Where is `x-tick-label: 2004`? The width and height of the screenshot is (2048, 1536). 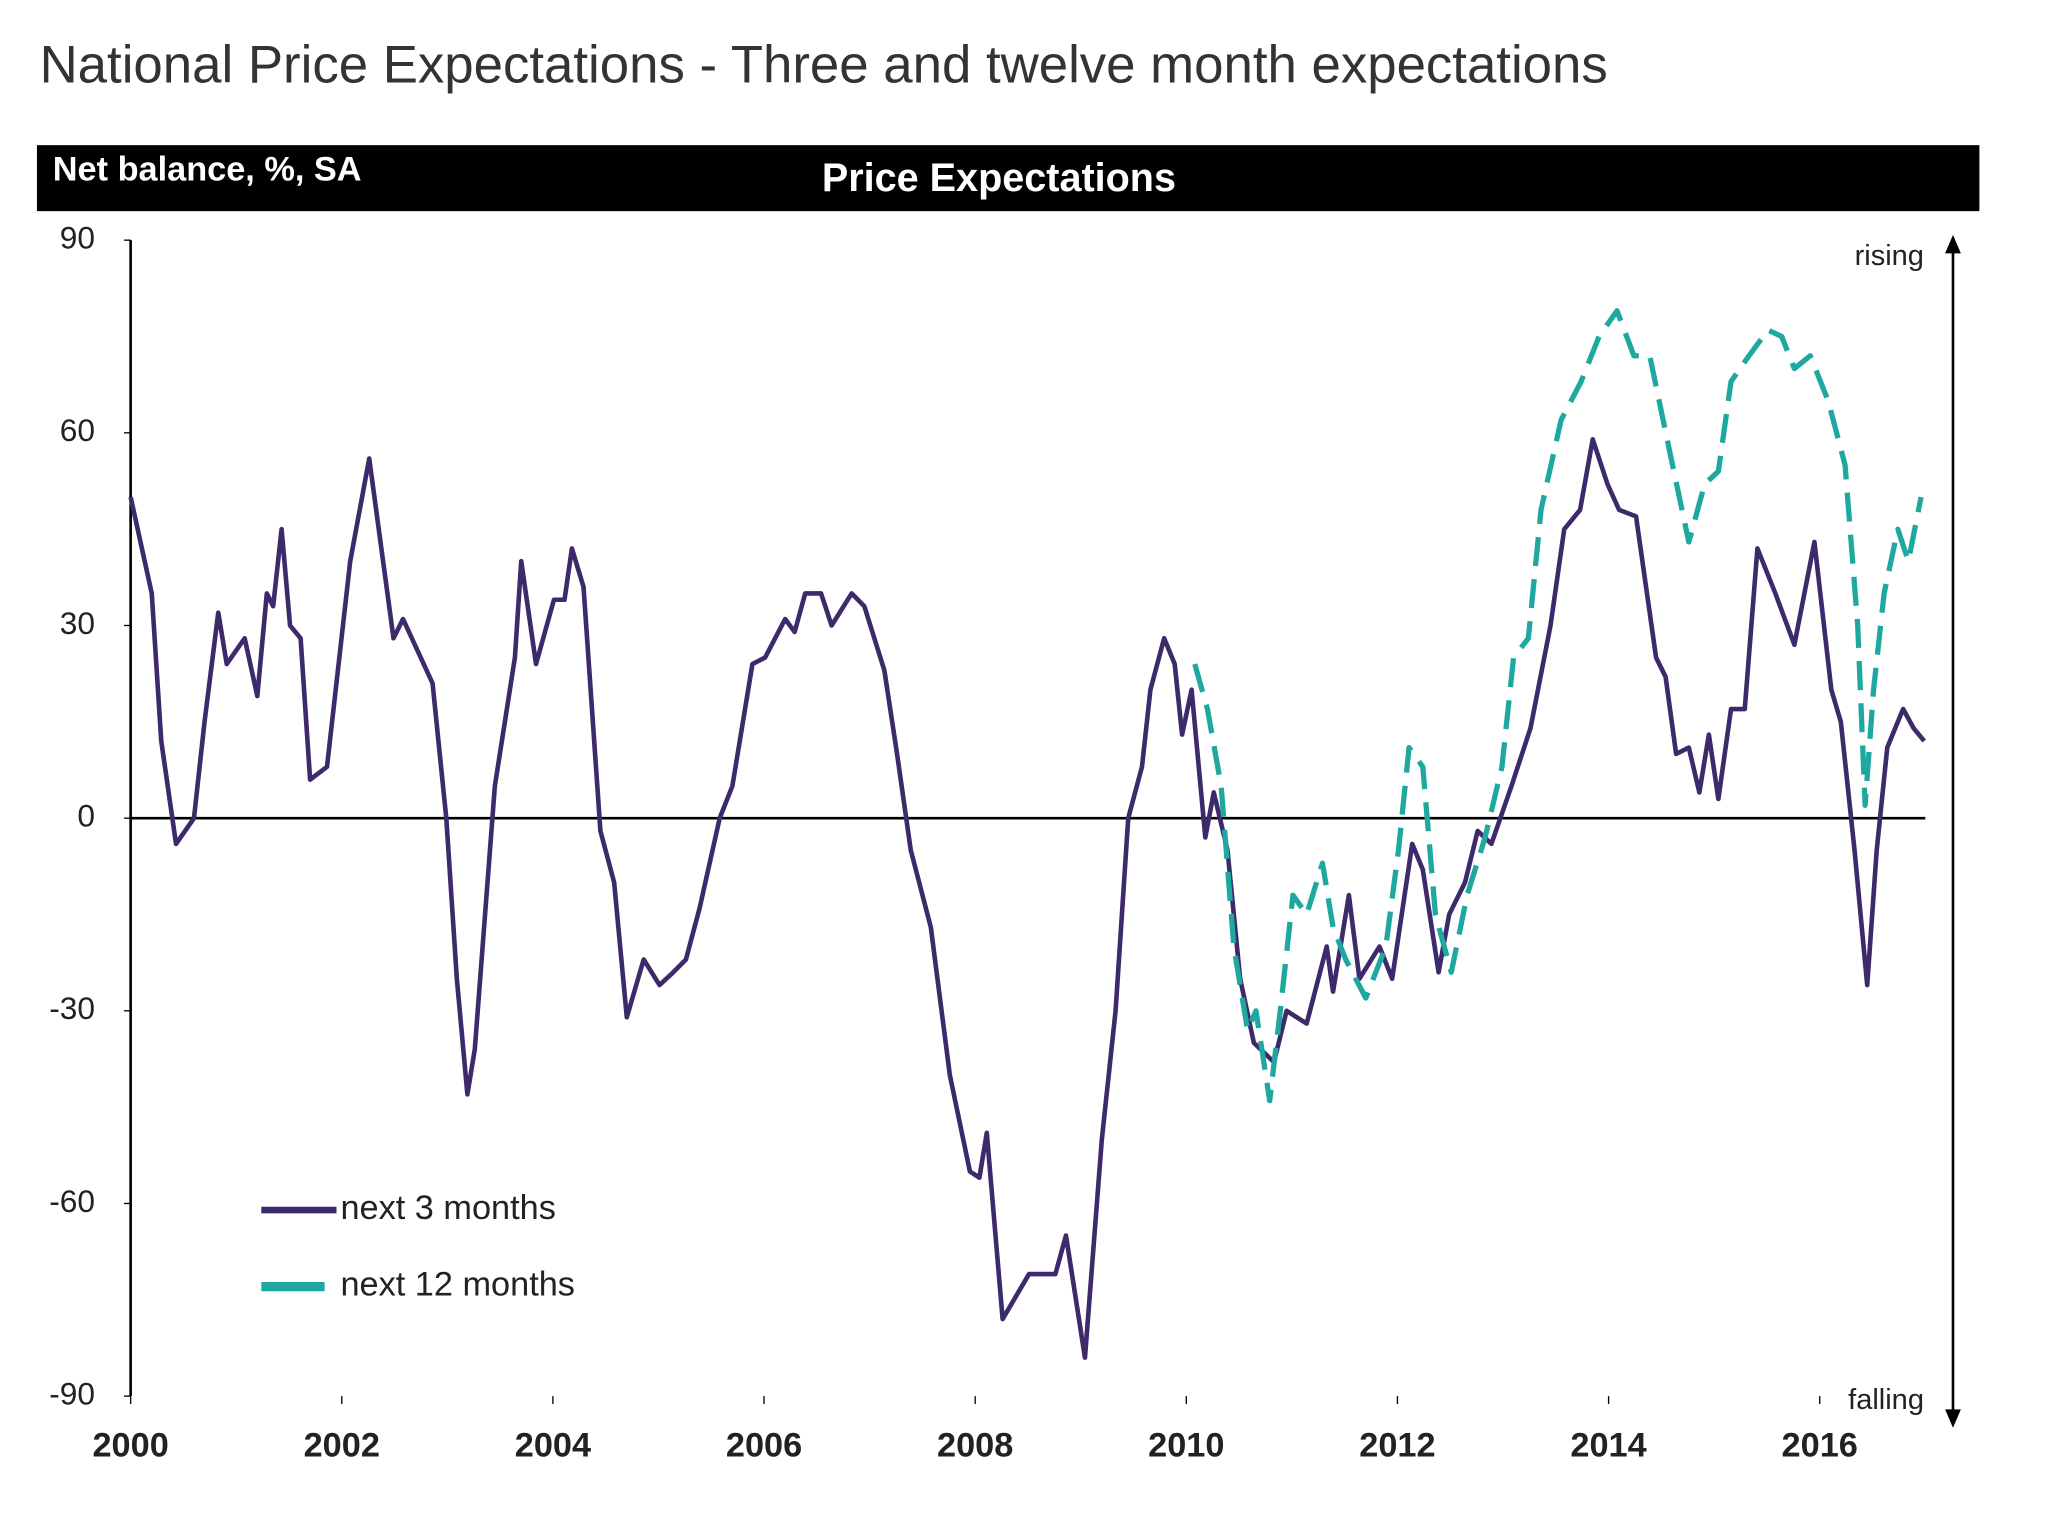
x-tick-label: 2004 is located at coordinates (553, 1446).